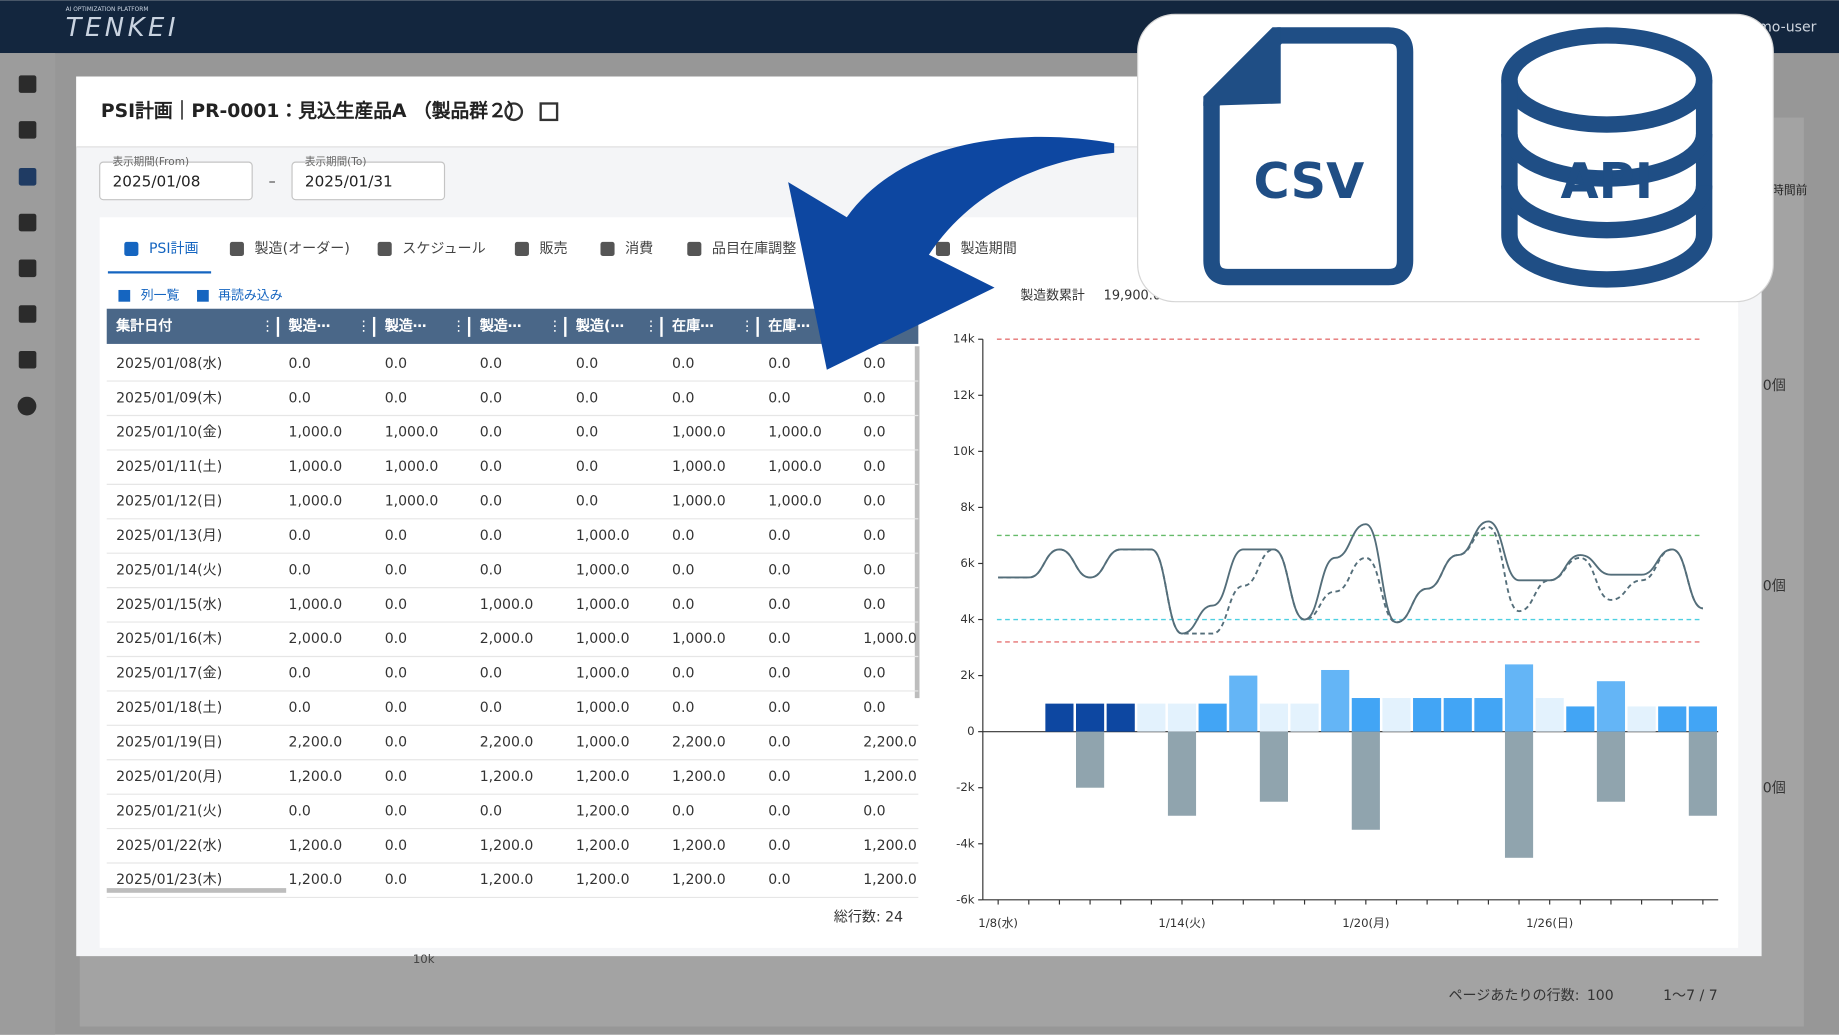 The image size is (1839, 1035). I want to click on file-corner, so click(1242, 66).